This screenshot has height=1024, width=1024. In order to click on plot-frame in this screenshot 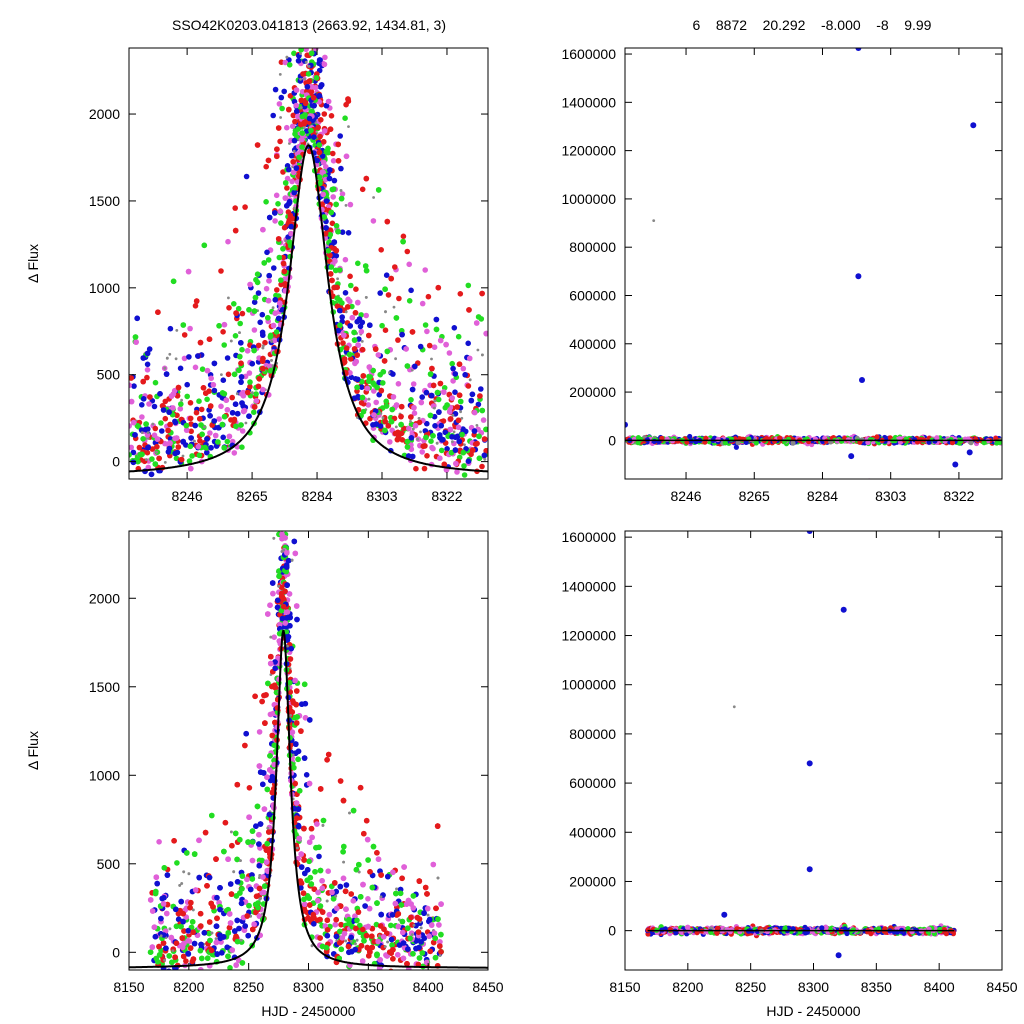, I will do `click(308, 263)`.